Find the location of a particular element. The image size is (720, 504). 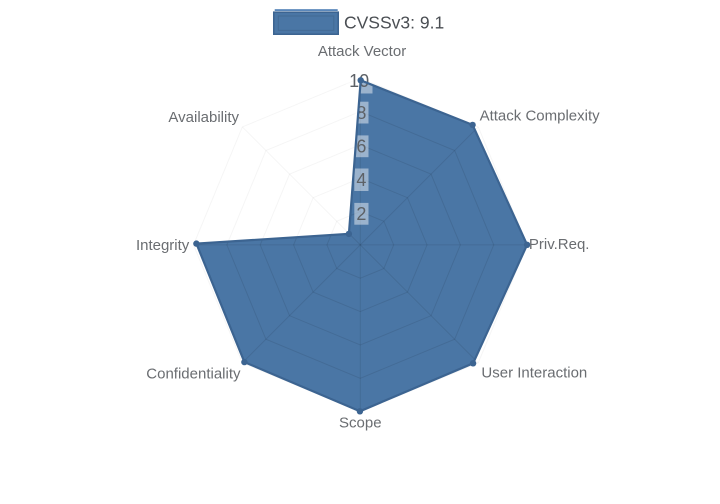

svg-text: 6 is located at coordinates (361, 147).